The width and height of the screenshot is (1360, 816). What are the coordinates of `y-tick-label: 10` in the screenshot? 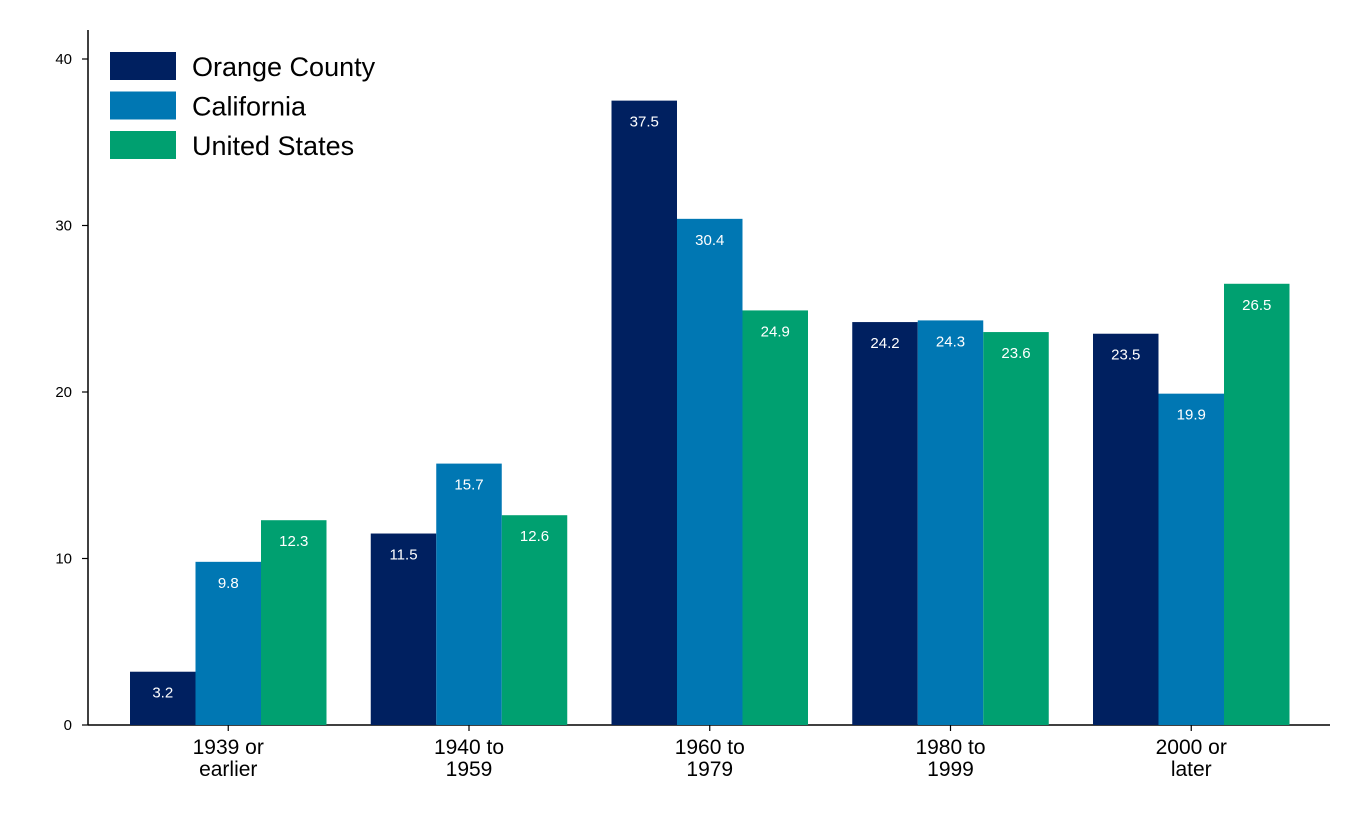 It's located at (63, 559).